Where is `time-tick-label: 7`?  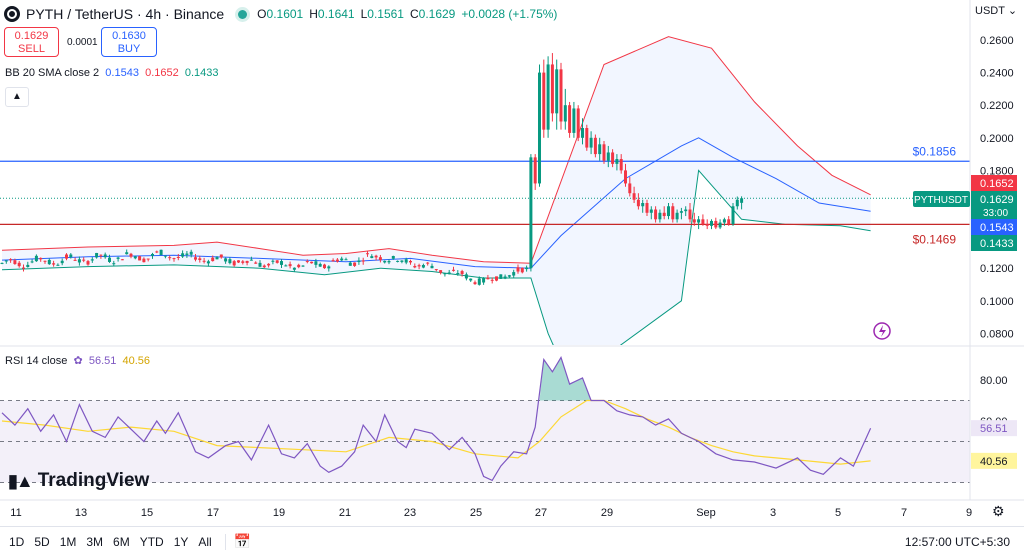
time-tick-label: 7 is located at coordinates (904, 513).